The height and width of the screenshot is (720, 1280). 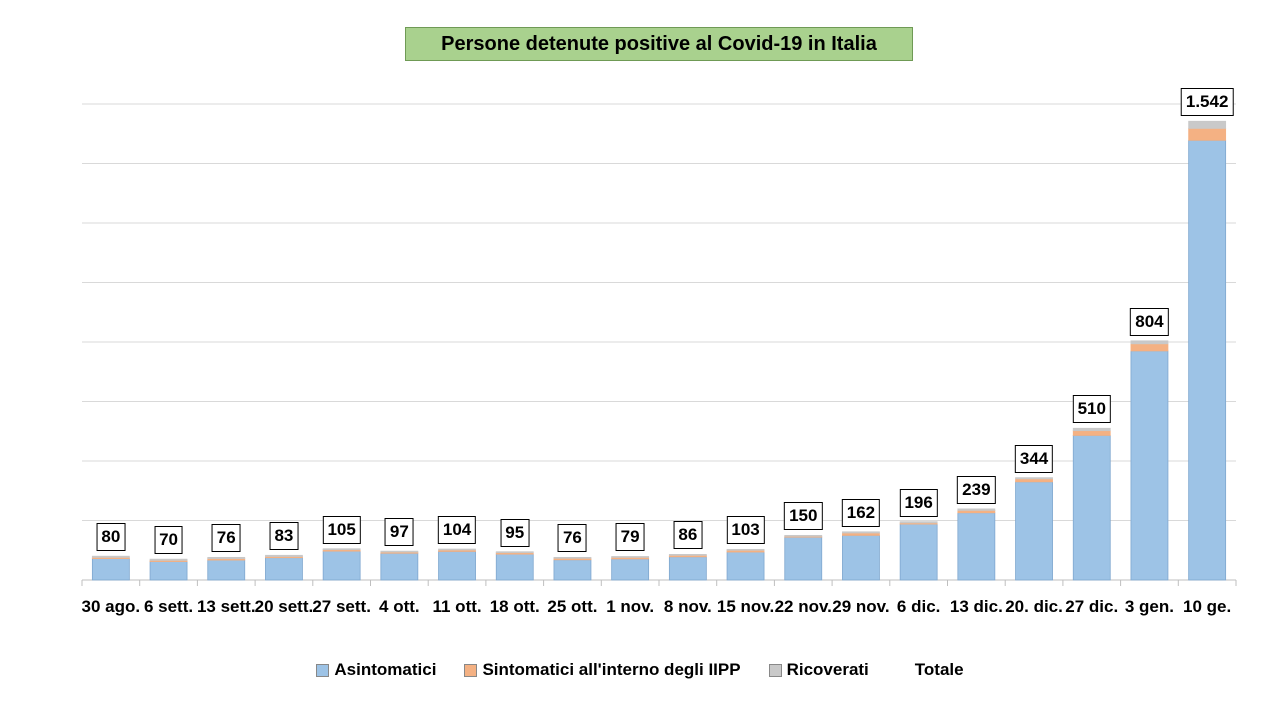 What do you see at coordinates (939, 669) in the screenshot?
I see `legend-label: Totale` at bounding box center [939, 669].